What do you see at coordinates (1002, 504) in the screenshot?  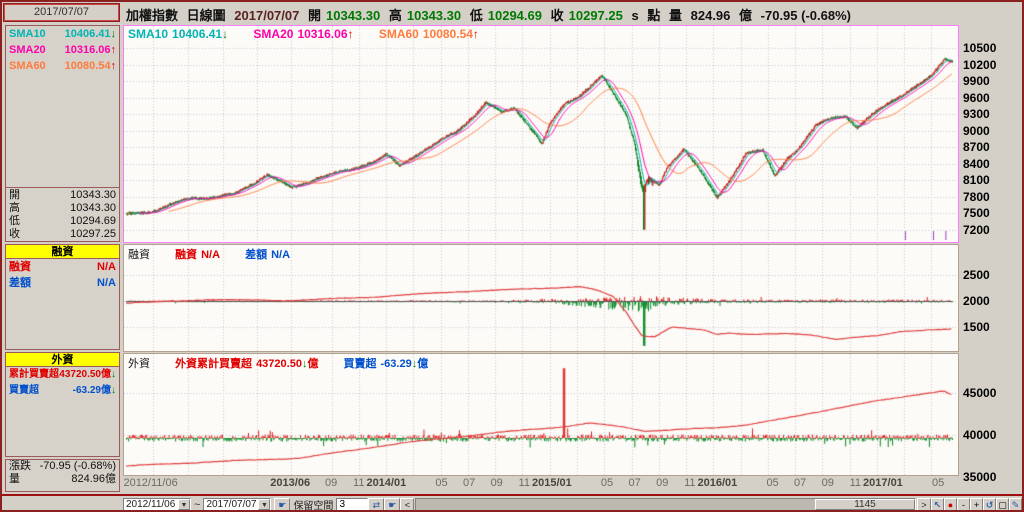 I see `window-tool-button: ▢` at bounding box center [1002, 504].